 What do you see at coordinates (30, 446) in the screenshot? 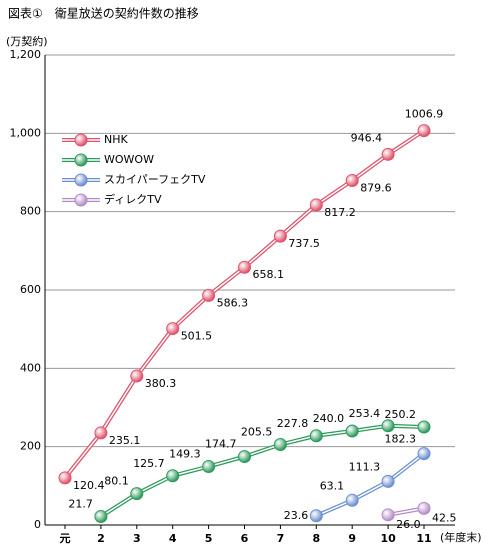
I see `y-tick-label: 200` at bounding box center [30, 446].